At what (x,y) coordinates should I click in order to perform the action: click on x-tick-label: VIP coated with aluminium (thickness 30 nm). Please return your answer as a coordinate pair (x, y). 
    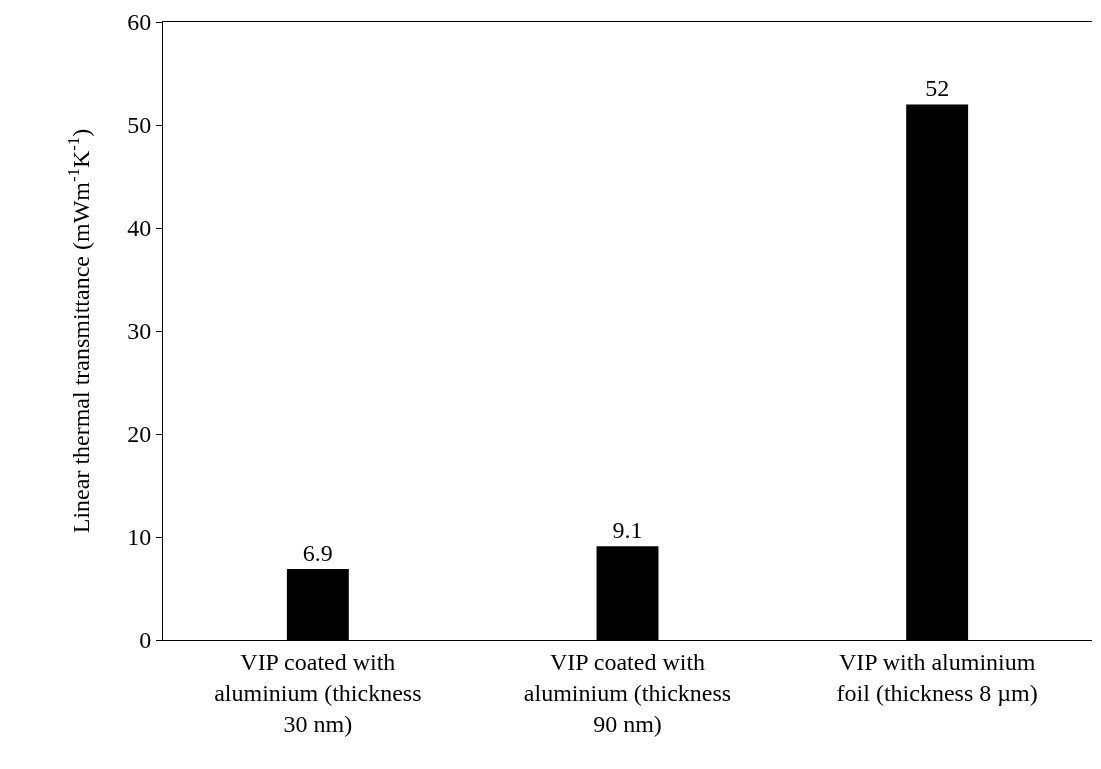
    Looking at the image, I should click on (318, 693).